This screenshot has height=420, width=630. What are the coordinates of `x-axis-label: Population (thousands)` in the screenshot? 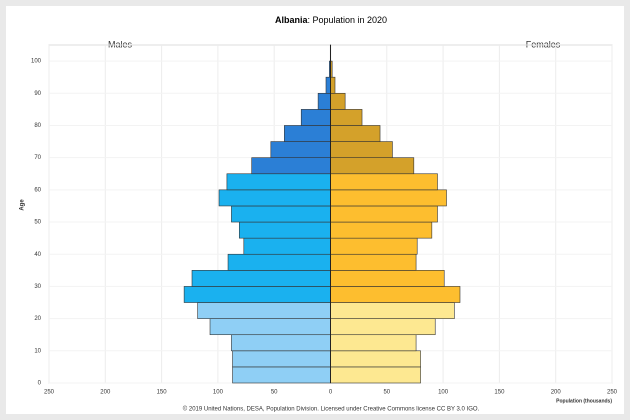 It's located at (584, 401).